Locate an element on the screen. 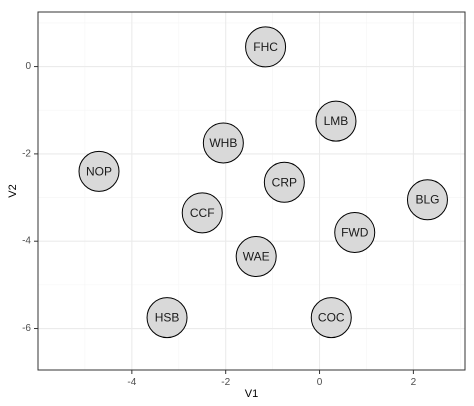 The height and width of the screenshot is (406, 474). data-point: CCF is located at coordinates (202, 213).